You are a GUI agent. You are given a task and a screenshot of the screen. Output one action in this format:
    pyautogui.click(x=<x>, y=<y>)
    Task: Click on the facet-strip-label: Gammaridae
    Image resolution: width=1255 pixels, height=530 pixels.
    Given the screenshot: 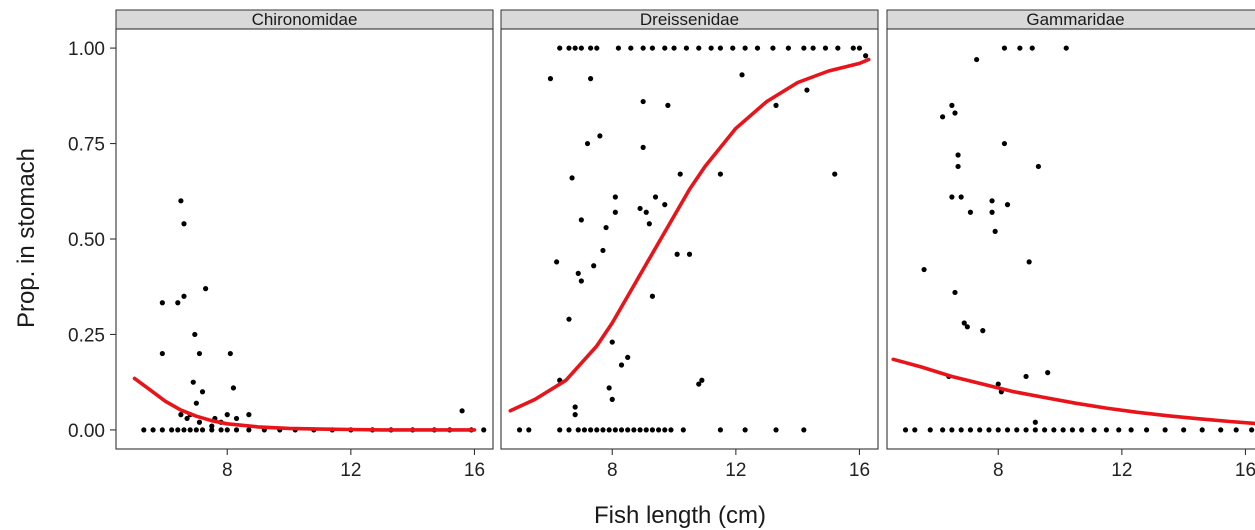 What is the action you would take?
    pyautogui.click(x=1075, y=19)
    